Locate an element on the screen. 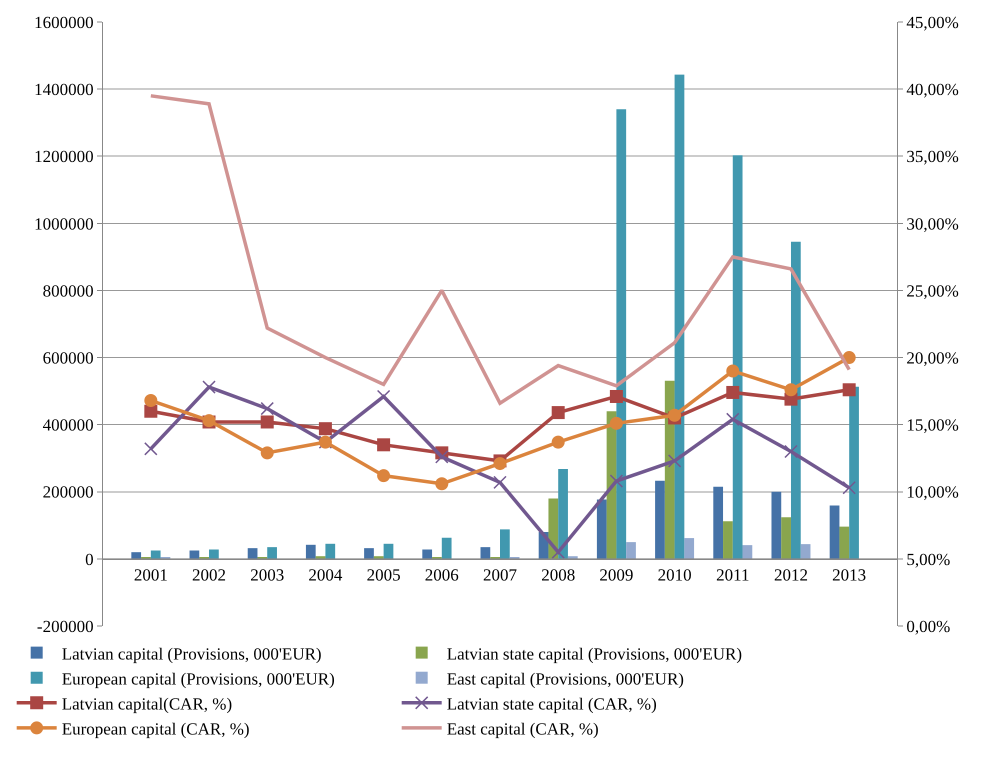 The width and height of the screenshot is (991, 758). x-tick-label: 2013 is located at coordinates (849, 574).